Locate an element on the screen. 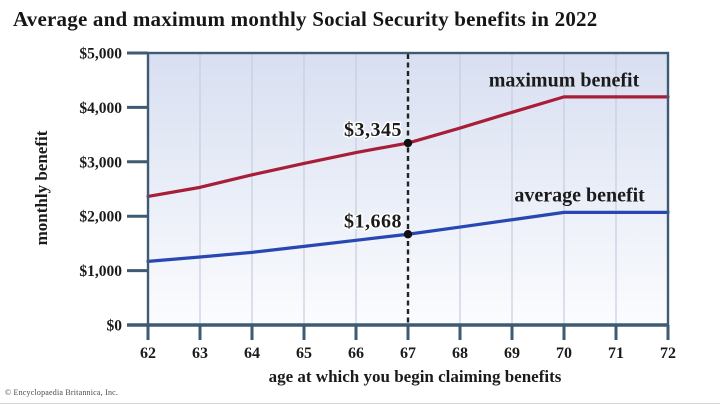  y-tick-label-1000: $1,000 is located at coordinates (100, 271).